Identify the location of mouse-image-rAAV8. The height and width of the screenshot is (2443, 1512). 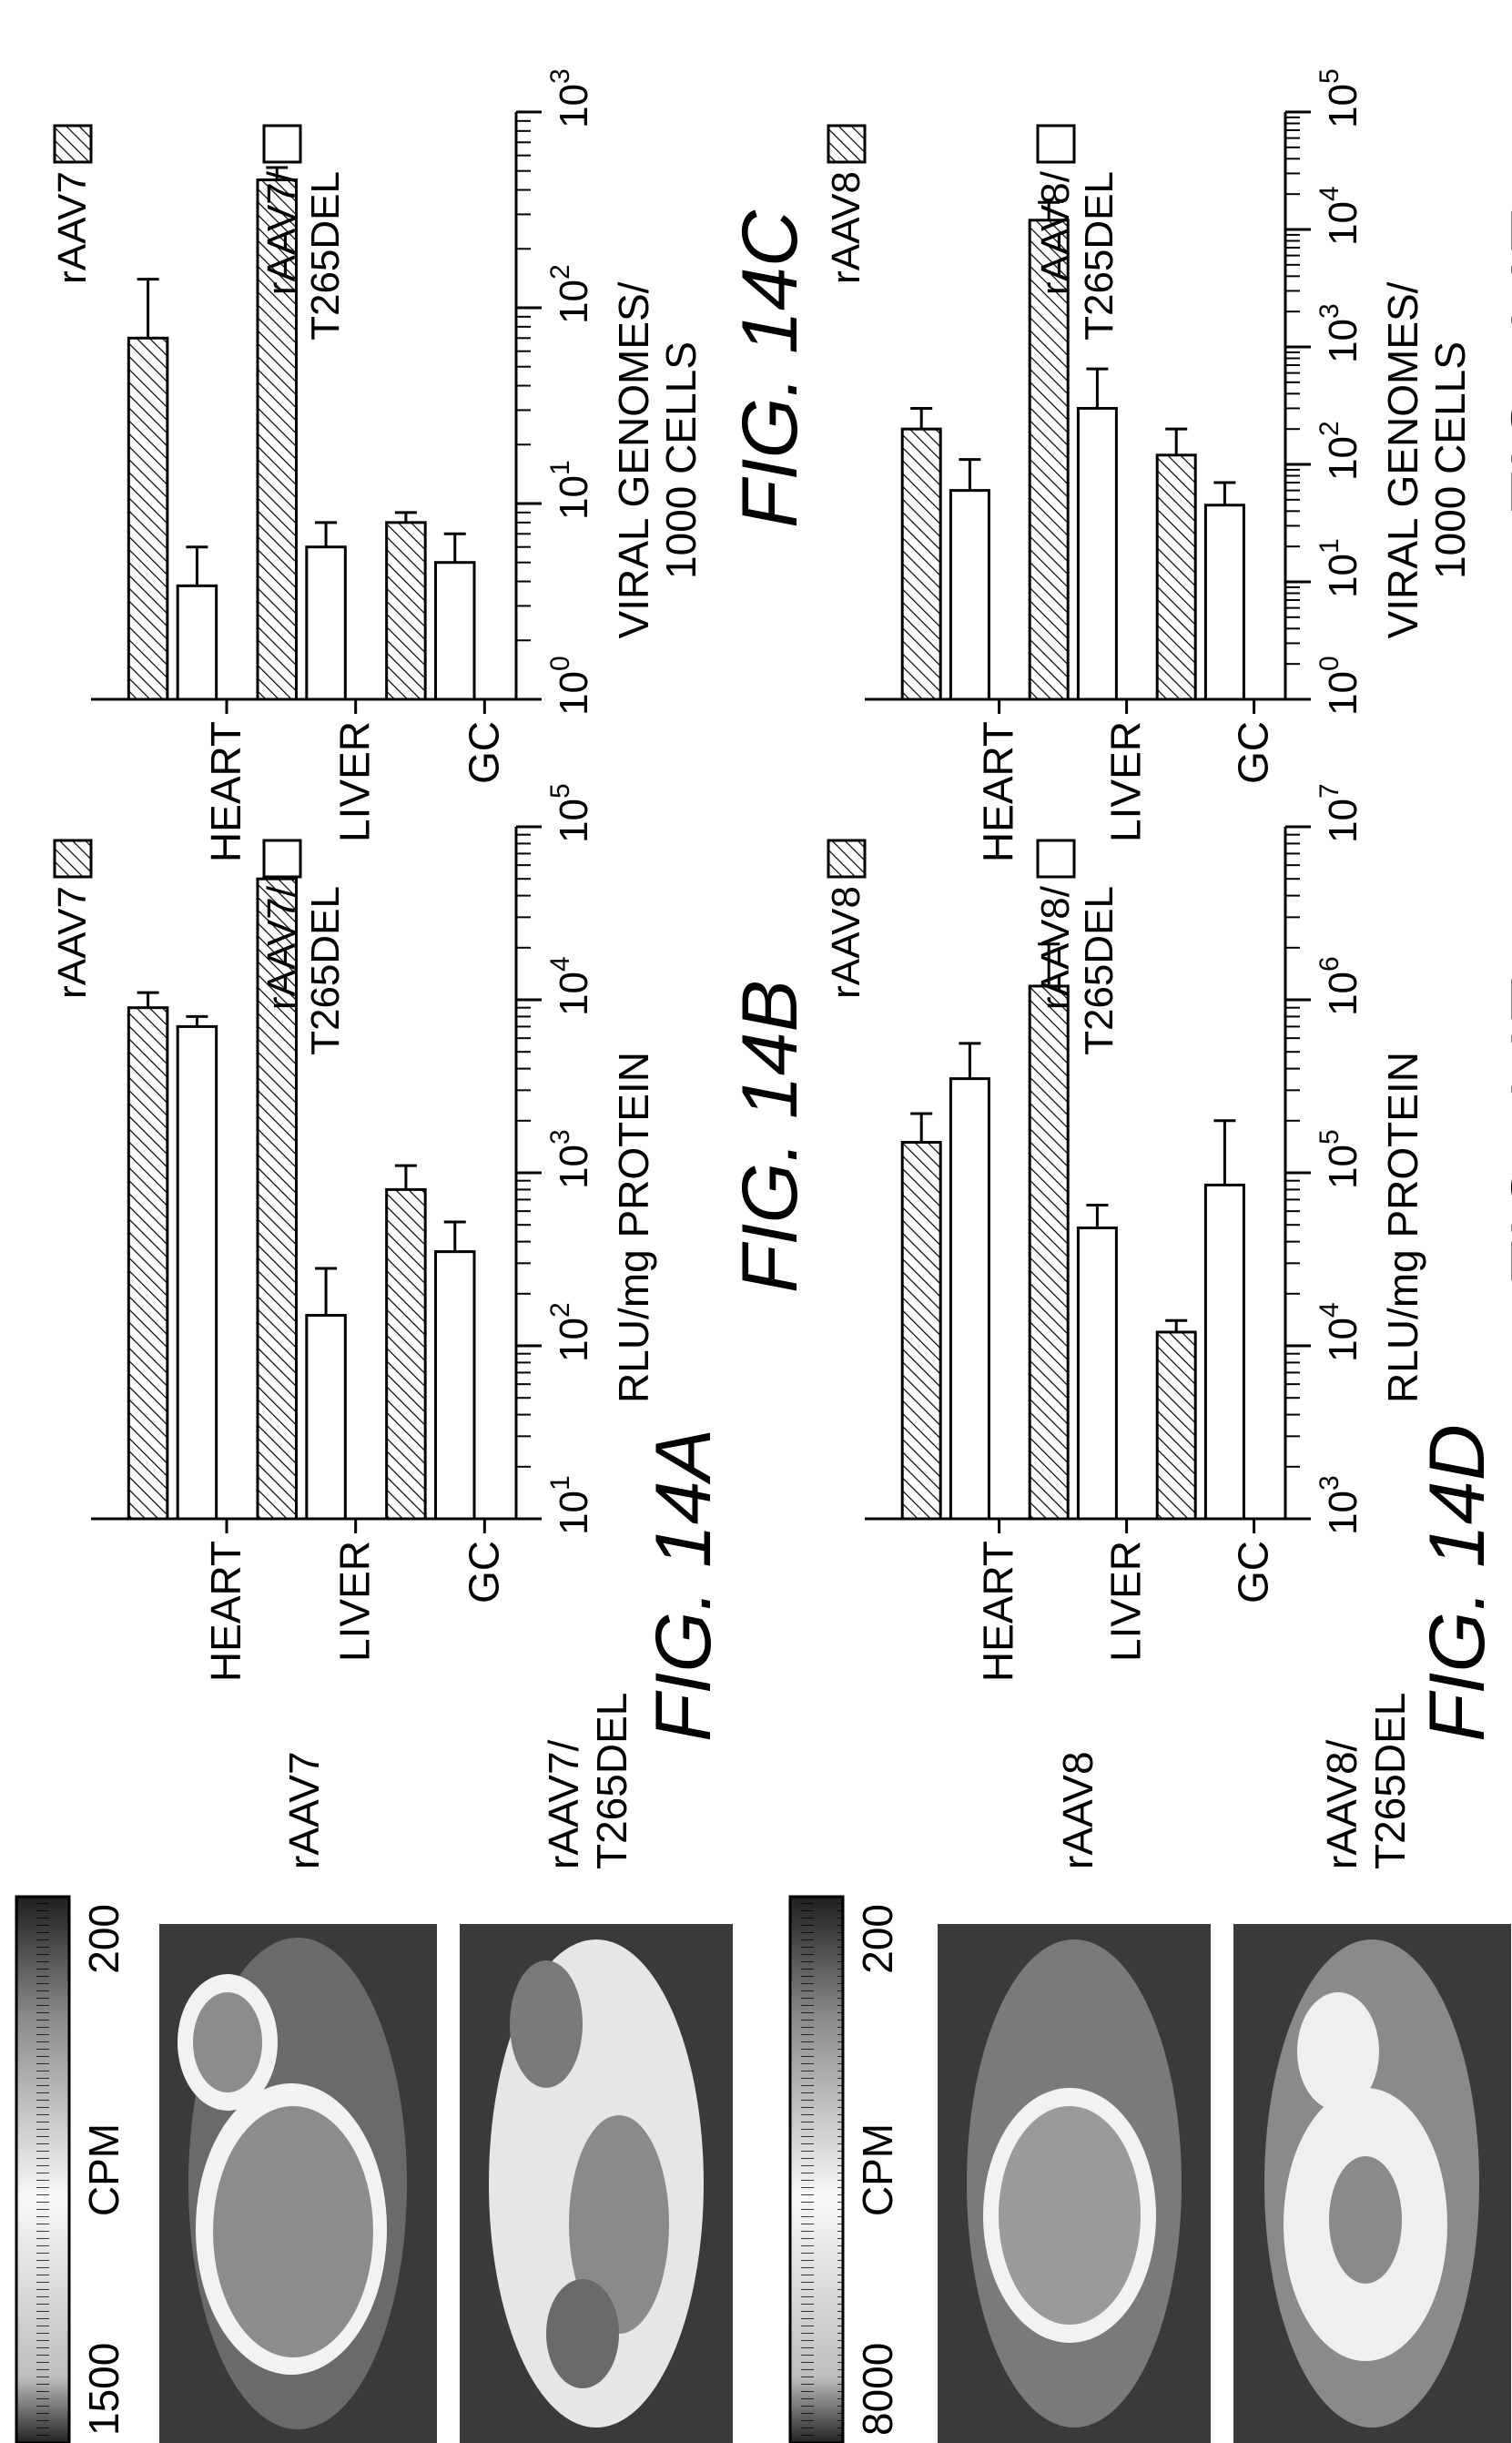
(1074, 2183).